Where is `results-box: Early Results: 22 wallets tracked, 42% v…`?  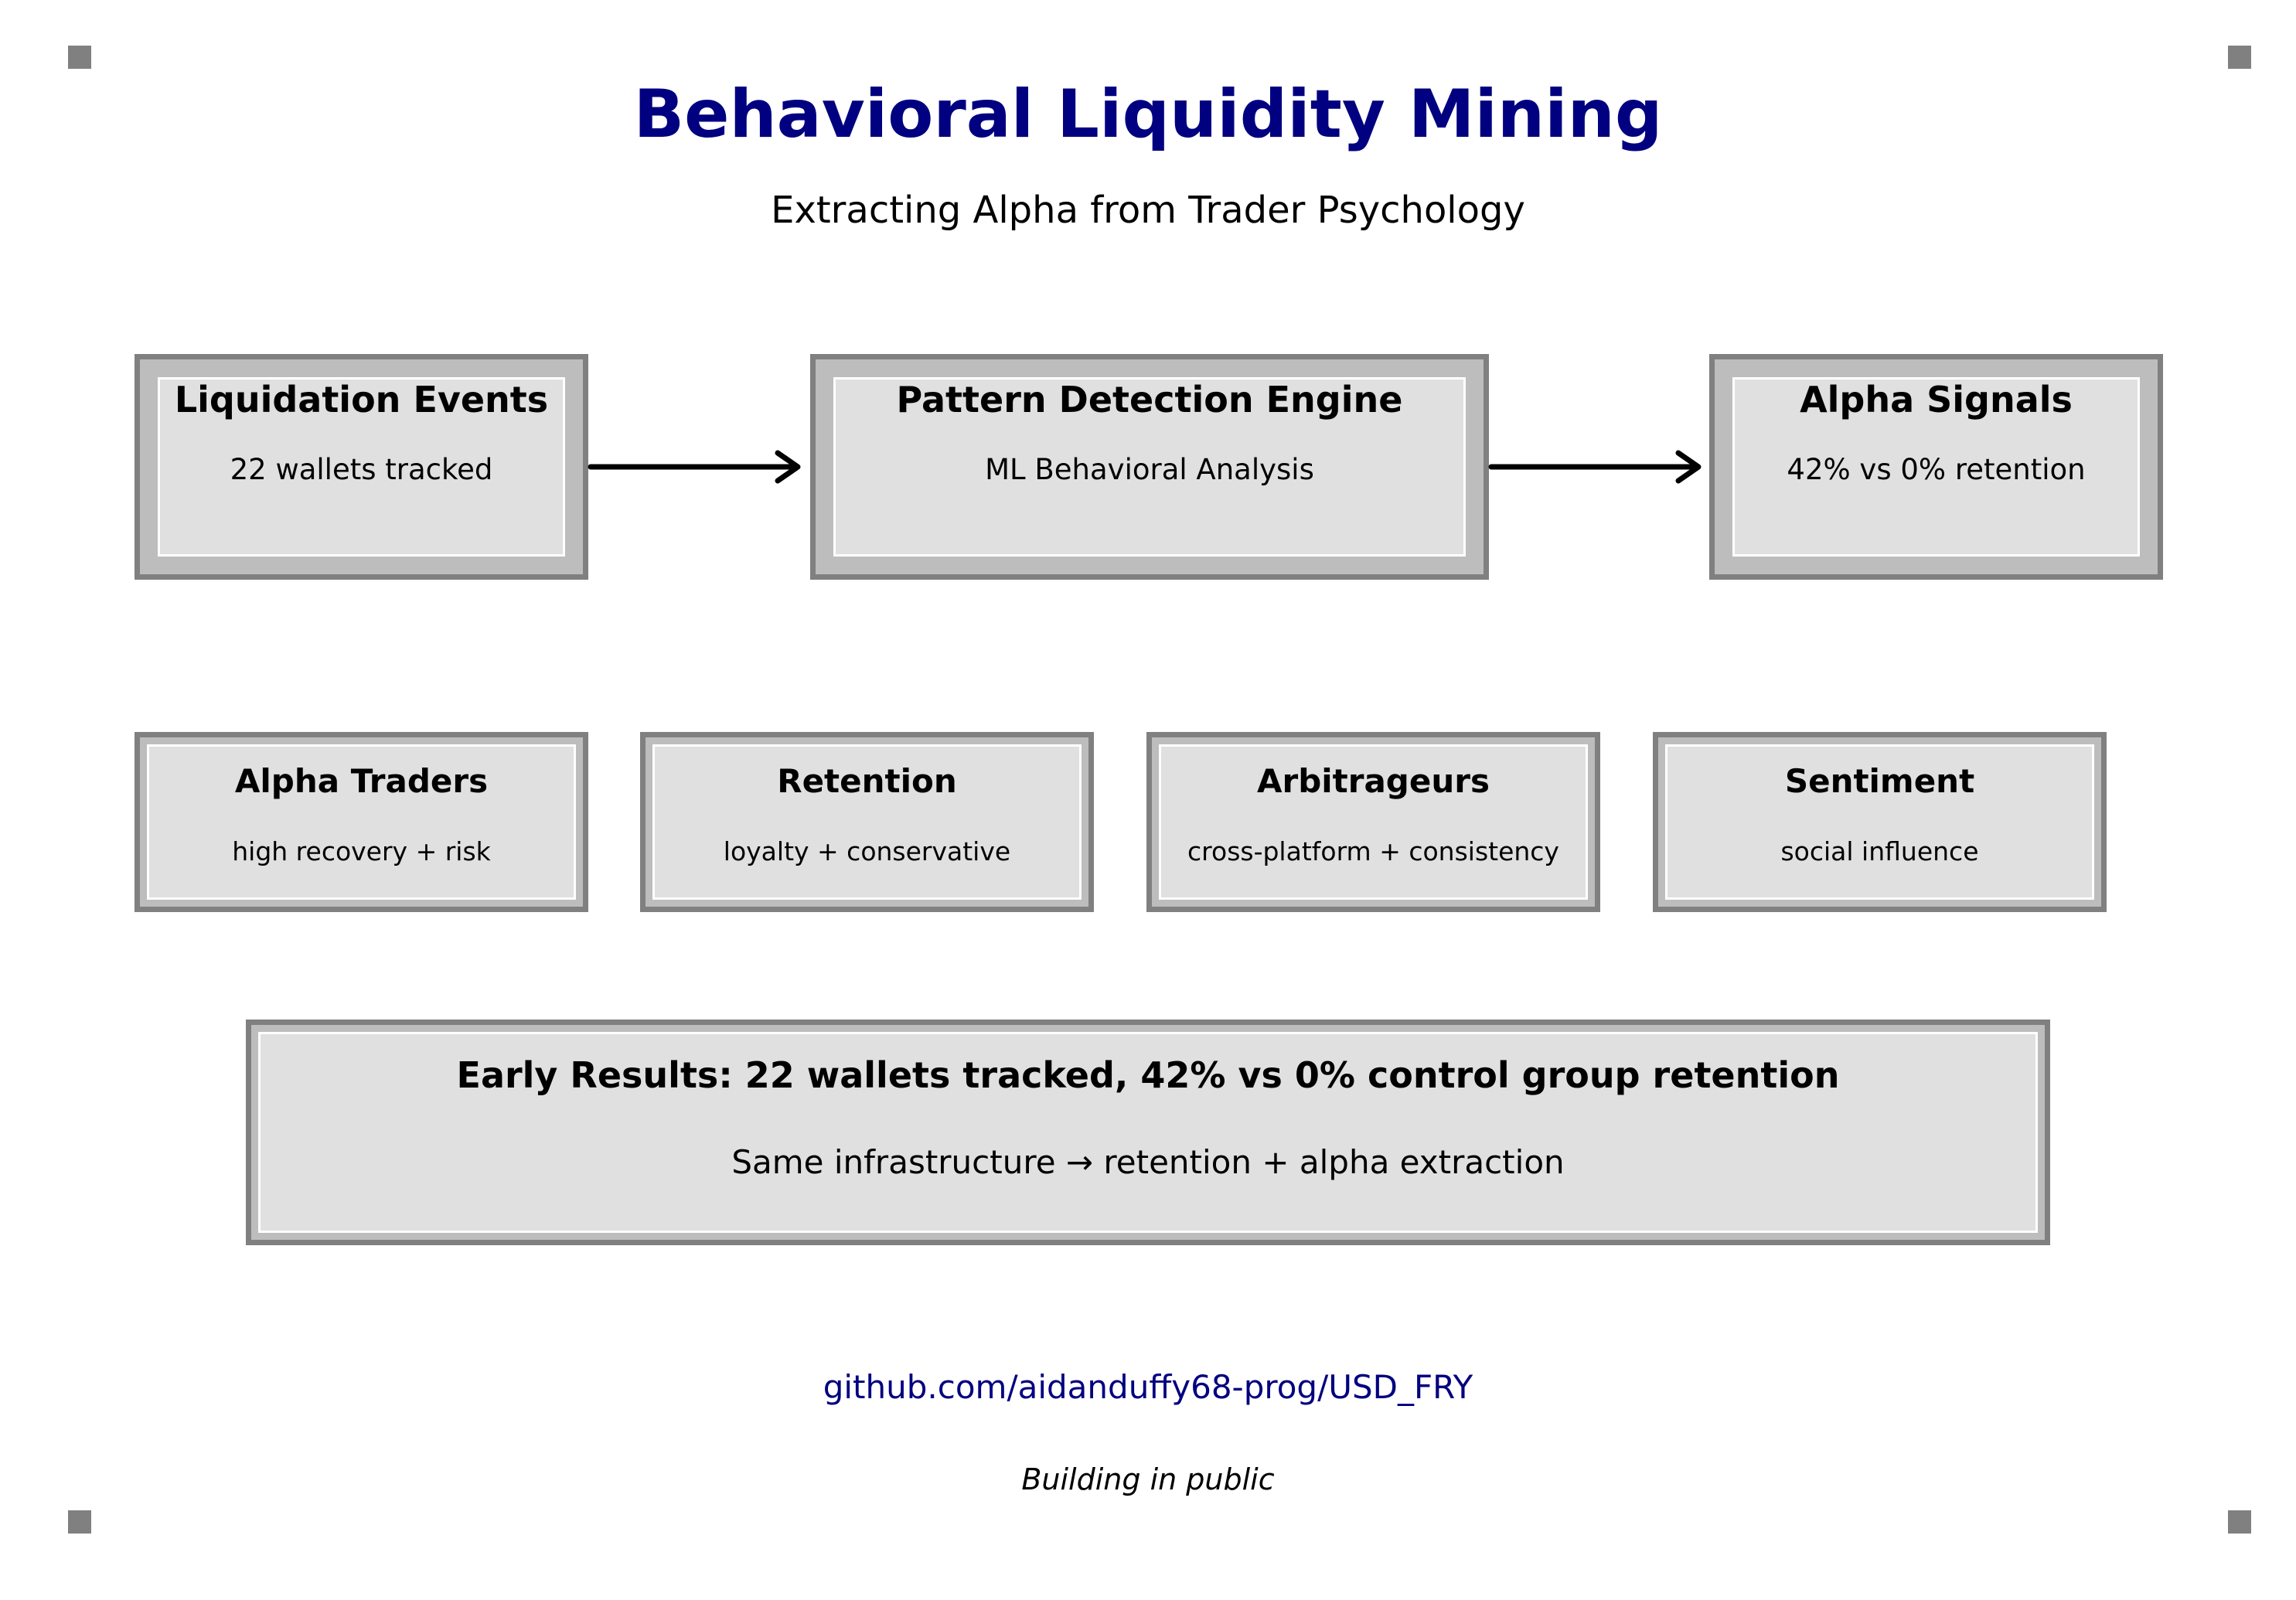
results-box: Early Results: 22 wallets tracked, 42% v… is located at coordinates (1148, 1132).